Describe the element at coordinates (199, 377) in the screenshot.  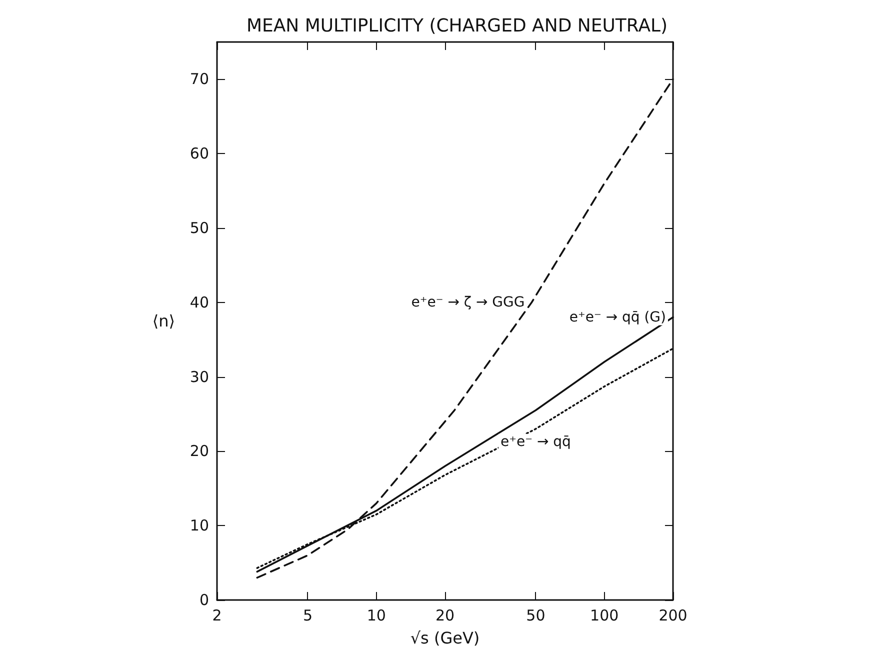
I see `y-tick-label: 30` at that location.